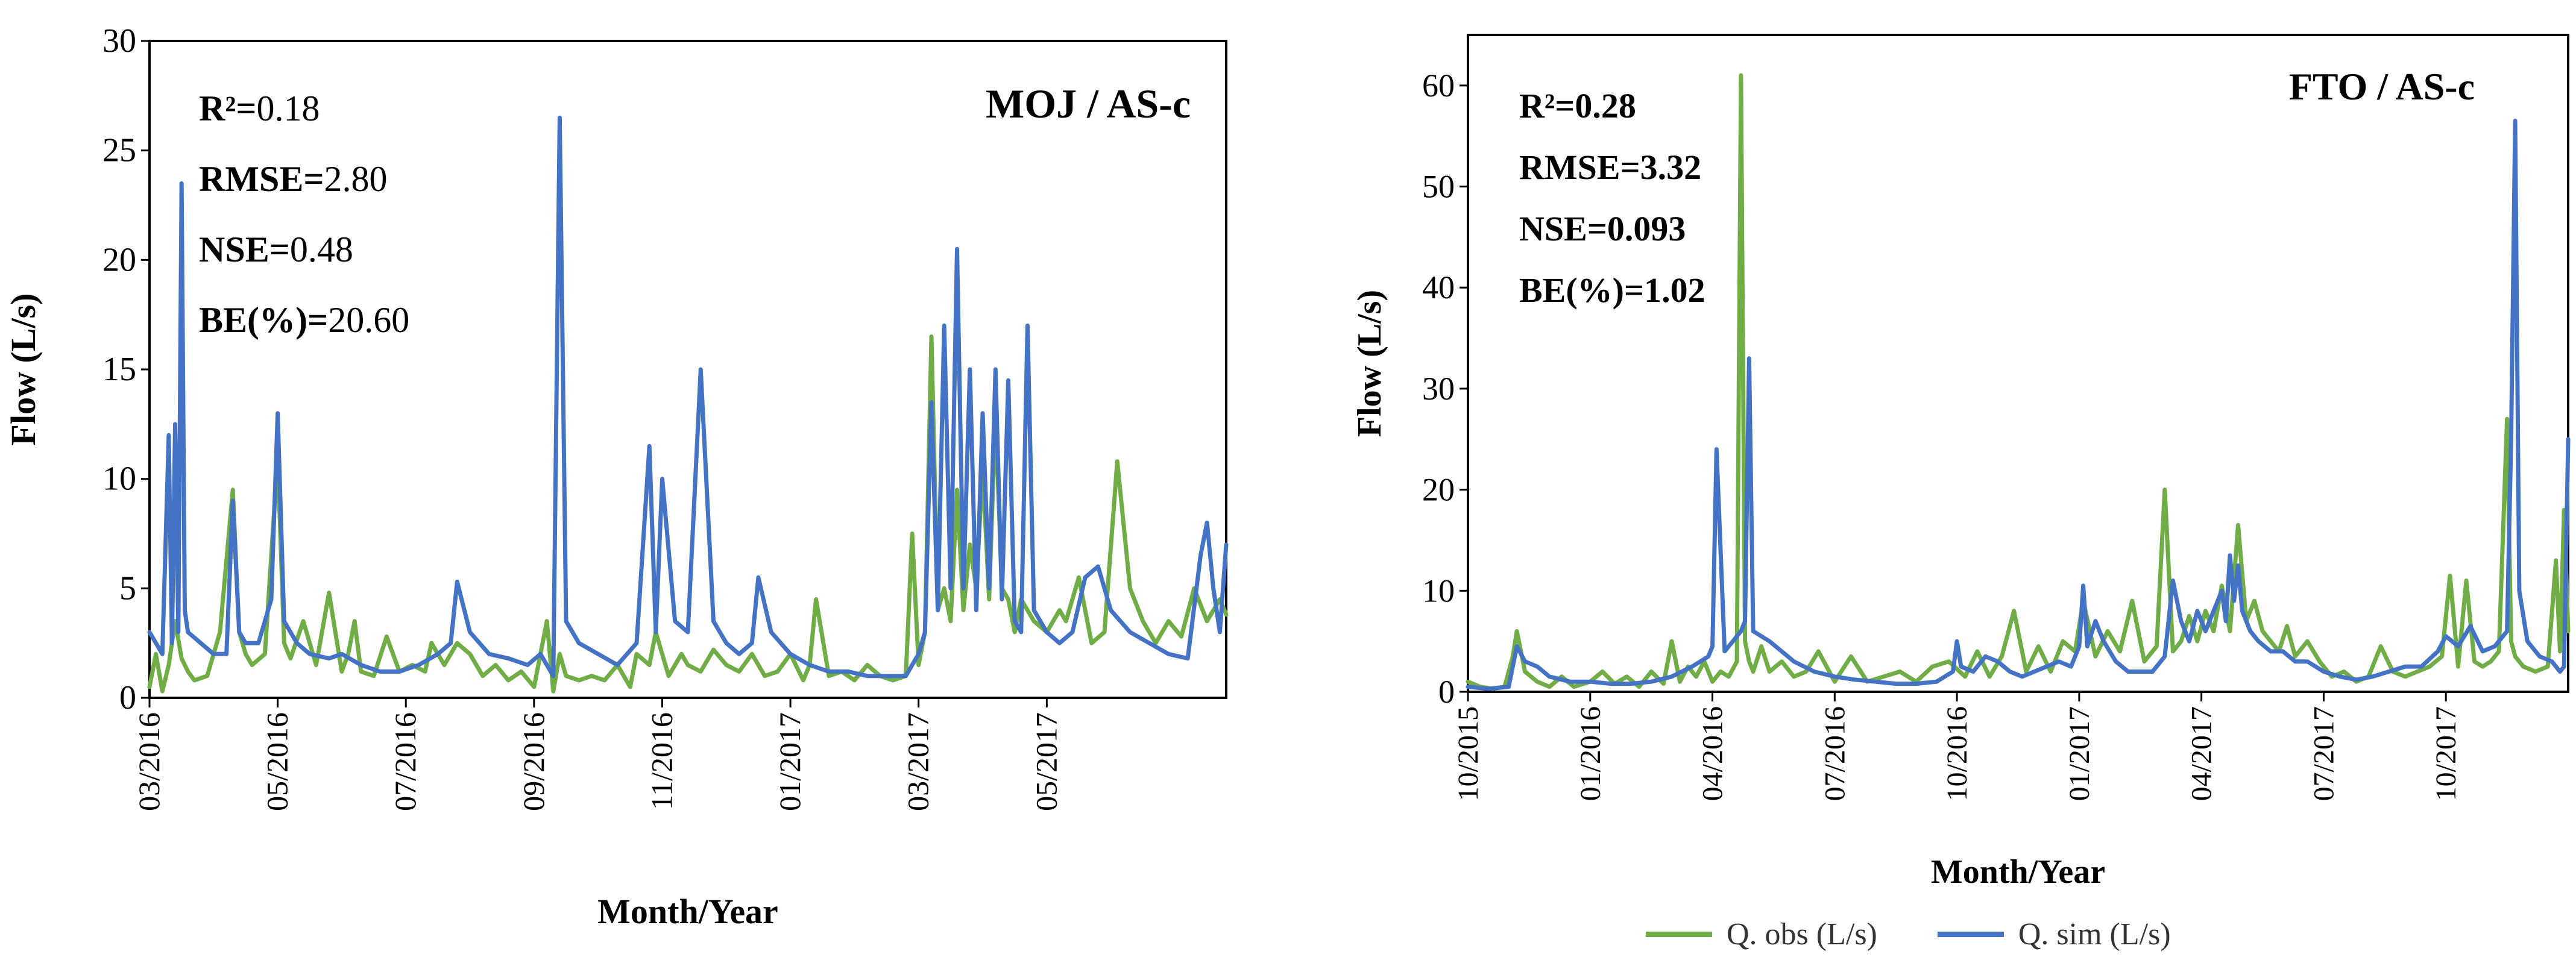 The image size is (2576, 969). Describe the element at coordinates (1468, 754) in the screenshot. I see `x-tick-label: 10/2015` at that location.